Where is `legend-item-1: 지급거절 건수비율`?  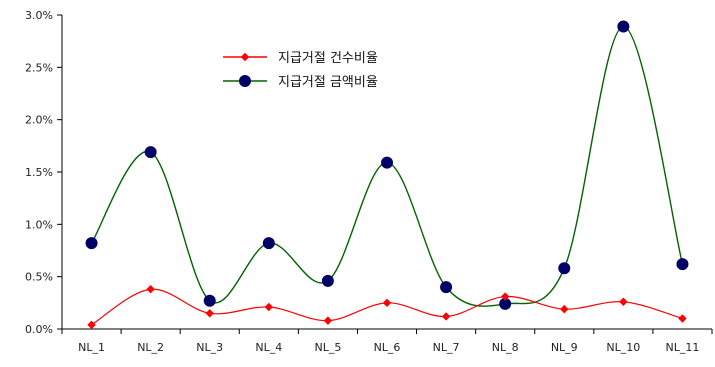 legend-item-1: 지급거절 건수비율 is located at coordinates (300, 58).